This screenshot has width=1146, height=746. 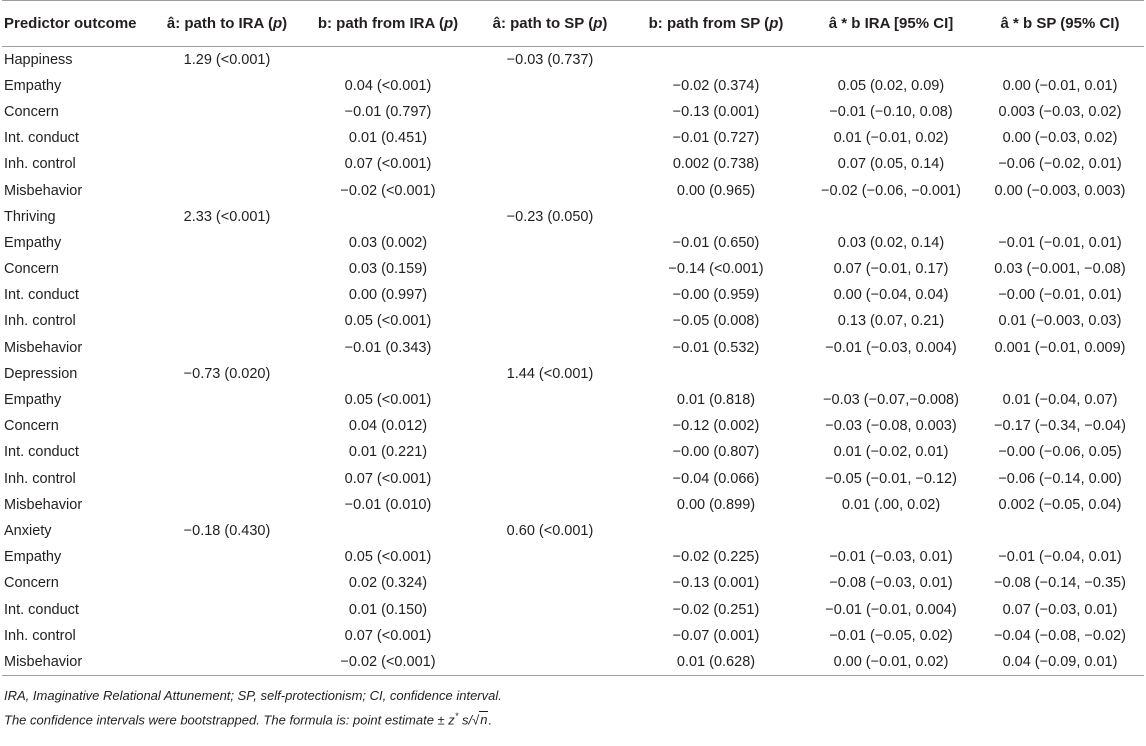 What do you see at coordinates (891, 85) in the screenshot?
I see `table-cell: 0.05 (0.02, 0.09)` at bounding box center [891, 85].